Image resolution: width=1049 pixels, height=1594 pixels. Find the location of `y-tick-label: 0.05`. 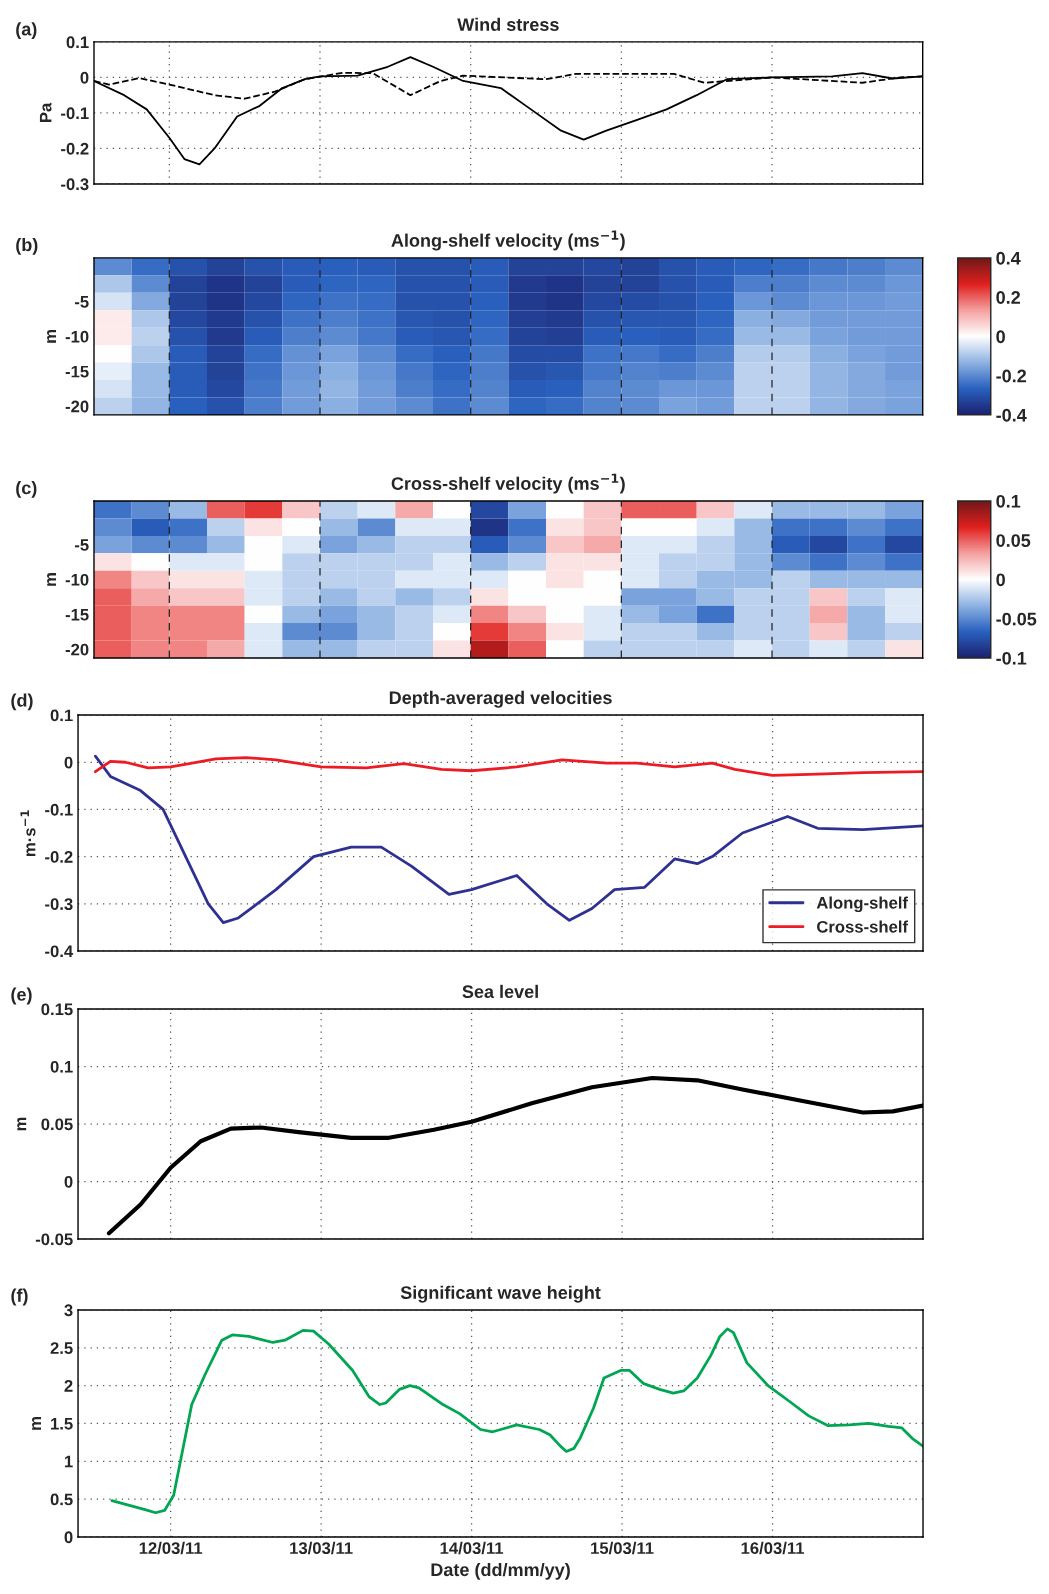

y-tick-label: 0.05 is located at coordinates (57, 1124).